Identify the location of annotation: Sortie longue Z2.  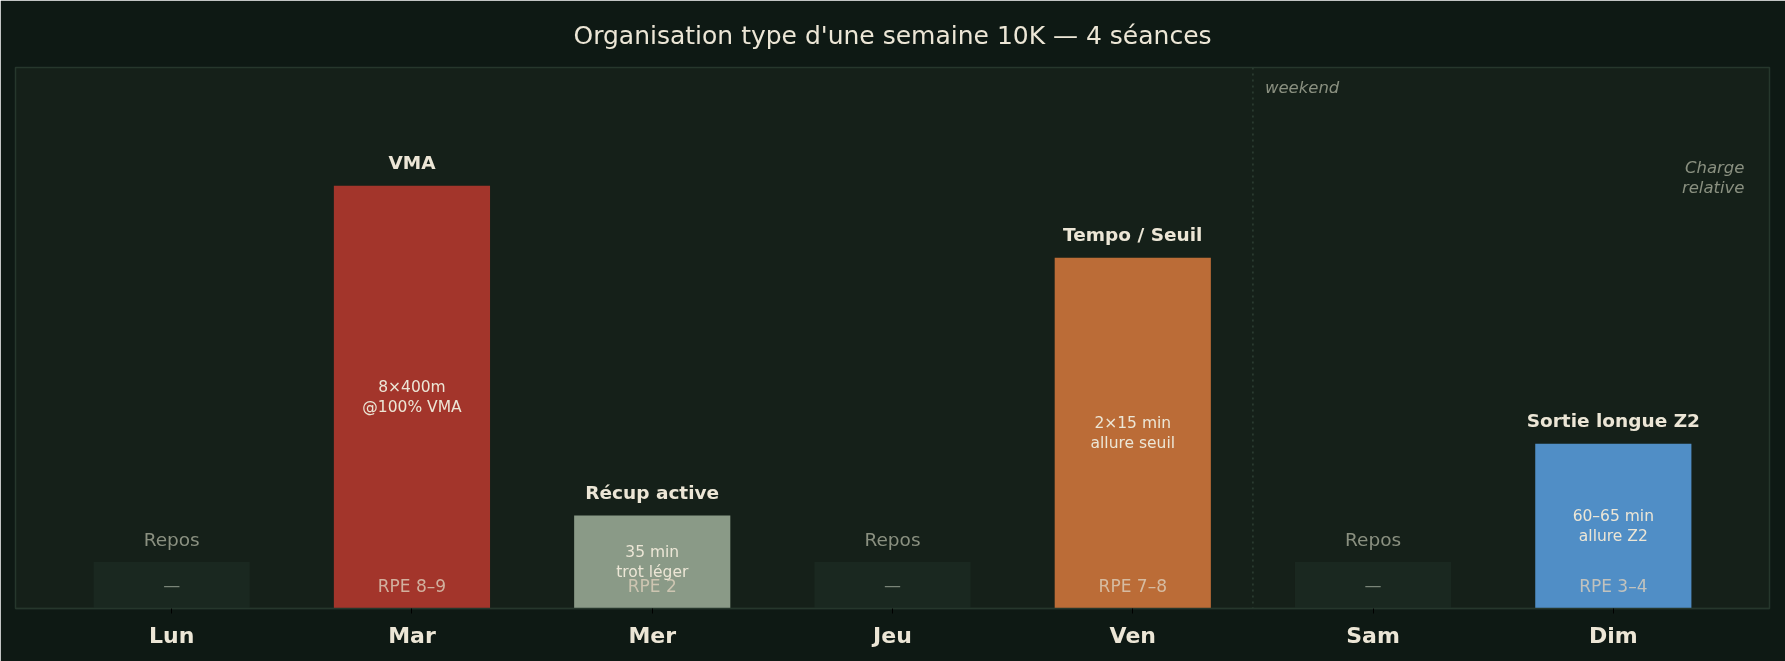
(1613, 421).